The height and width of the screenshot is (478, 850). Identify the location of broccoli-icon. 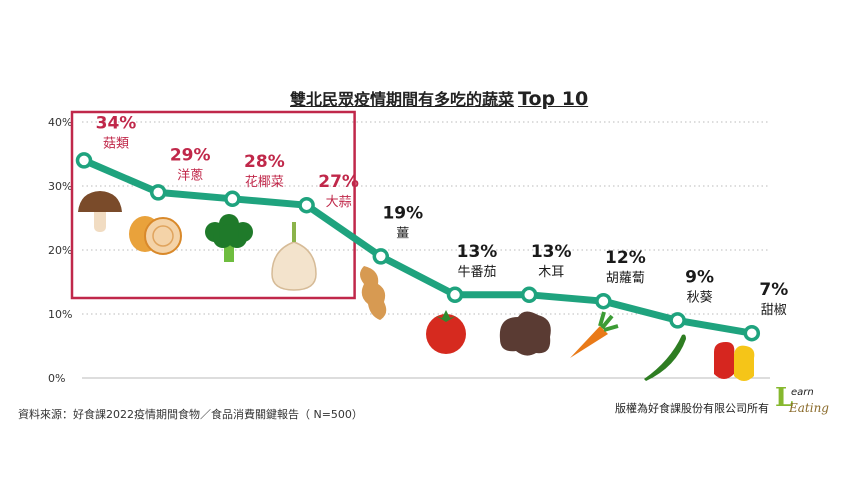
(229, 238).